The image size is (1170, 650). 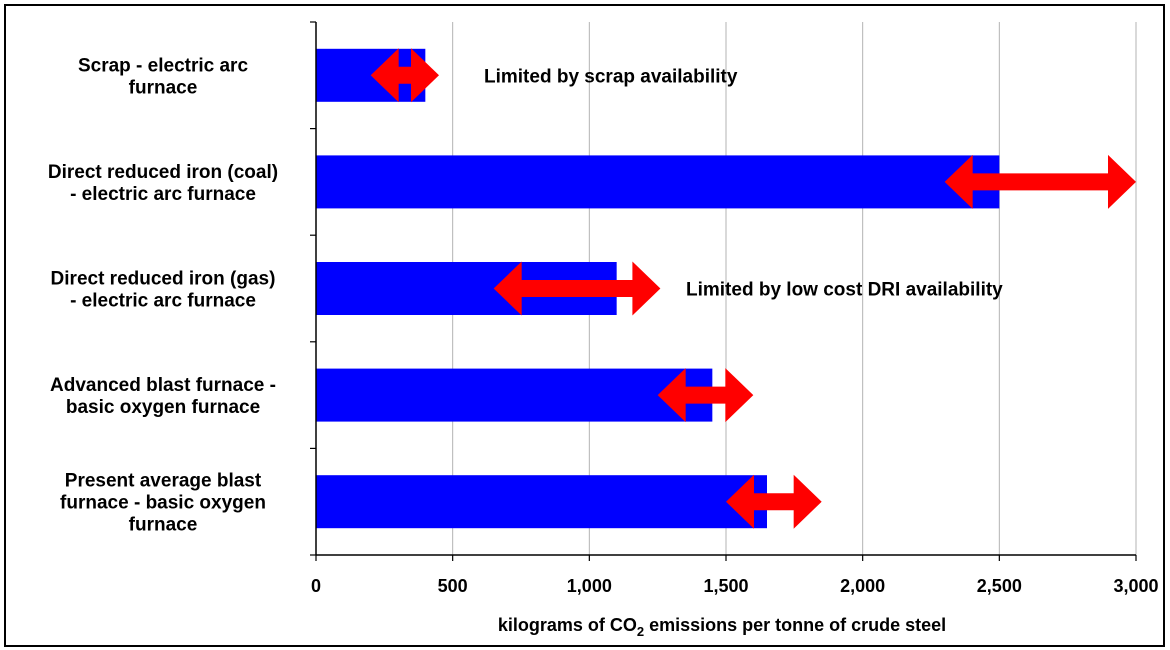 I want to click on x-tick-label: 0, so click(x=316, y=586).